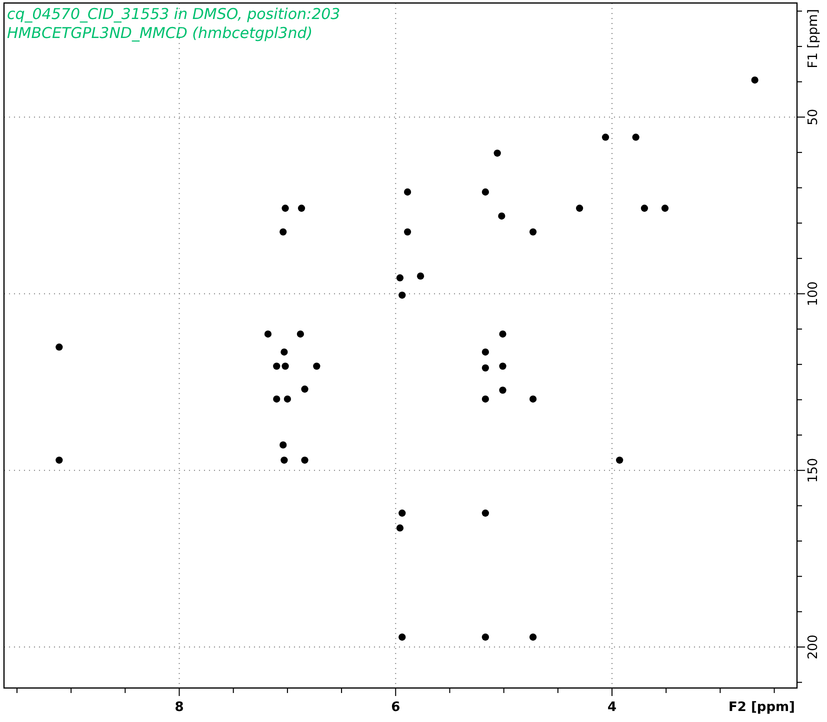 The image size is (827, 722). I want to click on x-axis-title: F2 [ppm], so click(761, 707).